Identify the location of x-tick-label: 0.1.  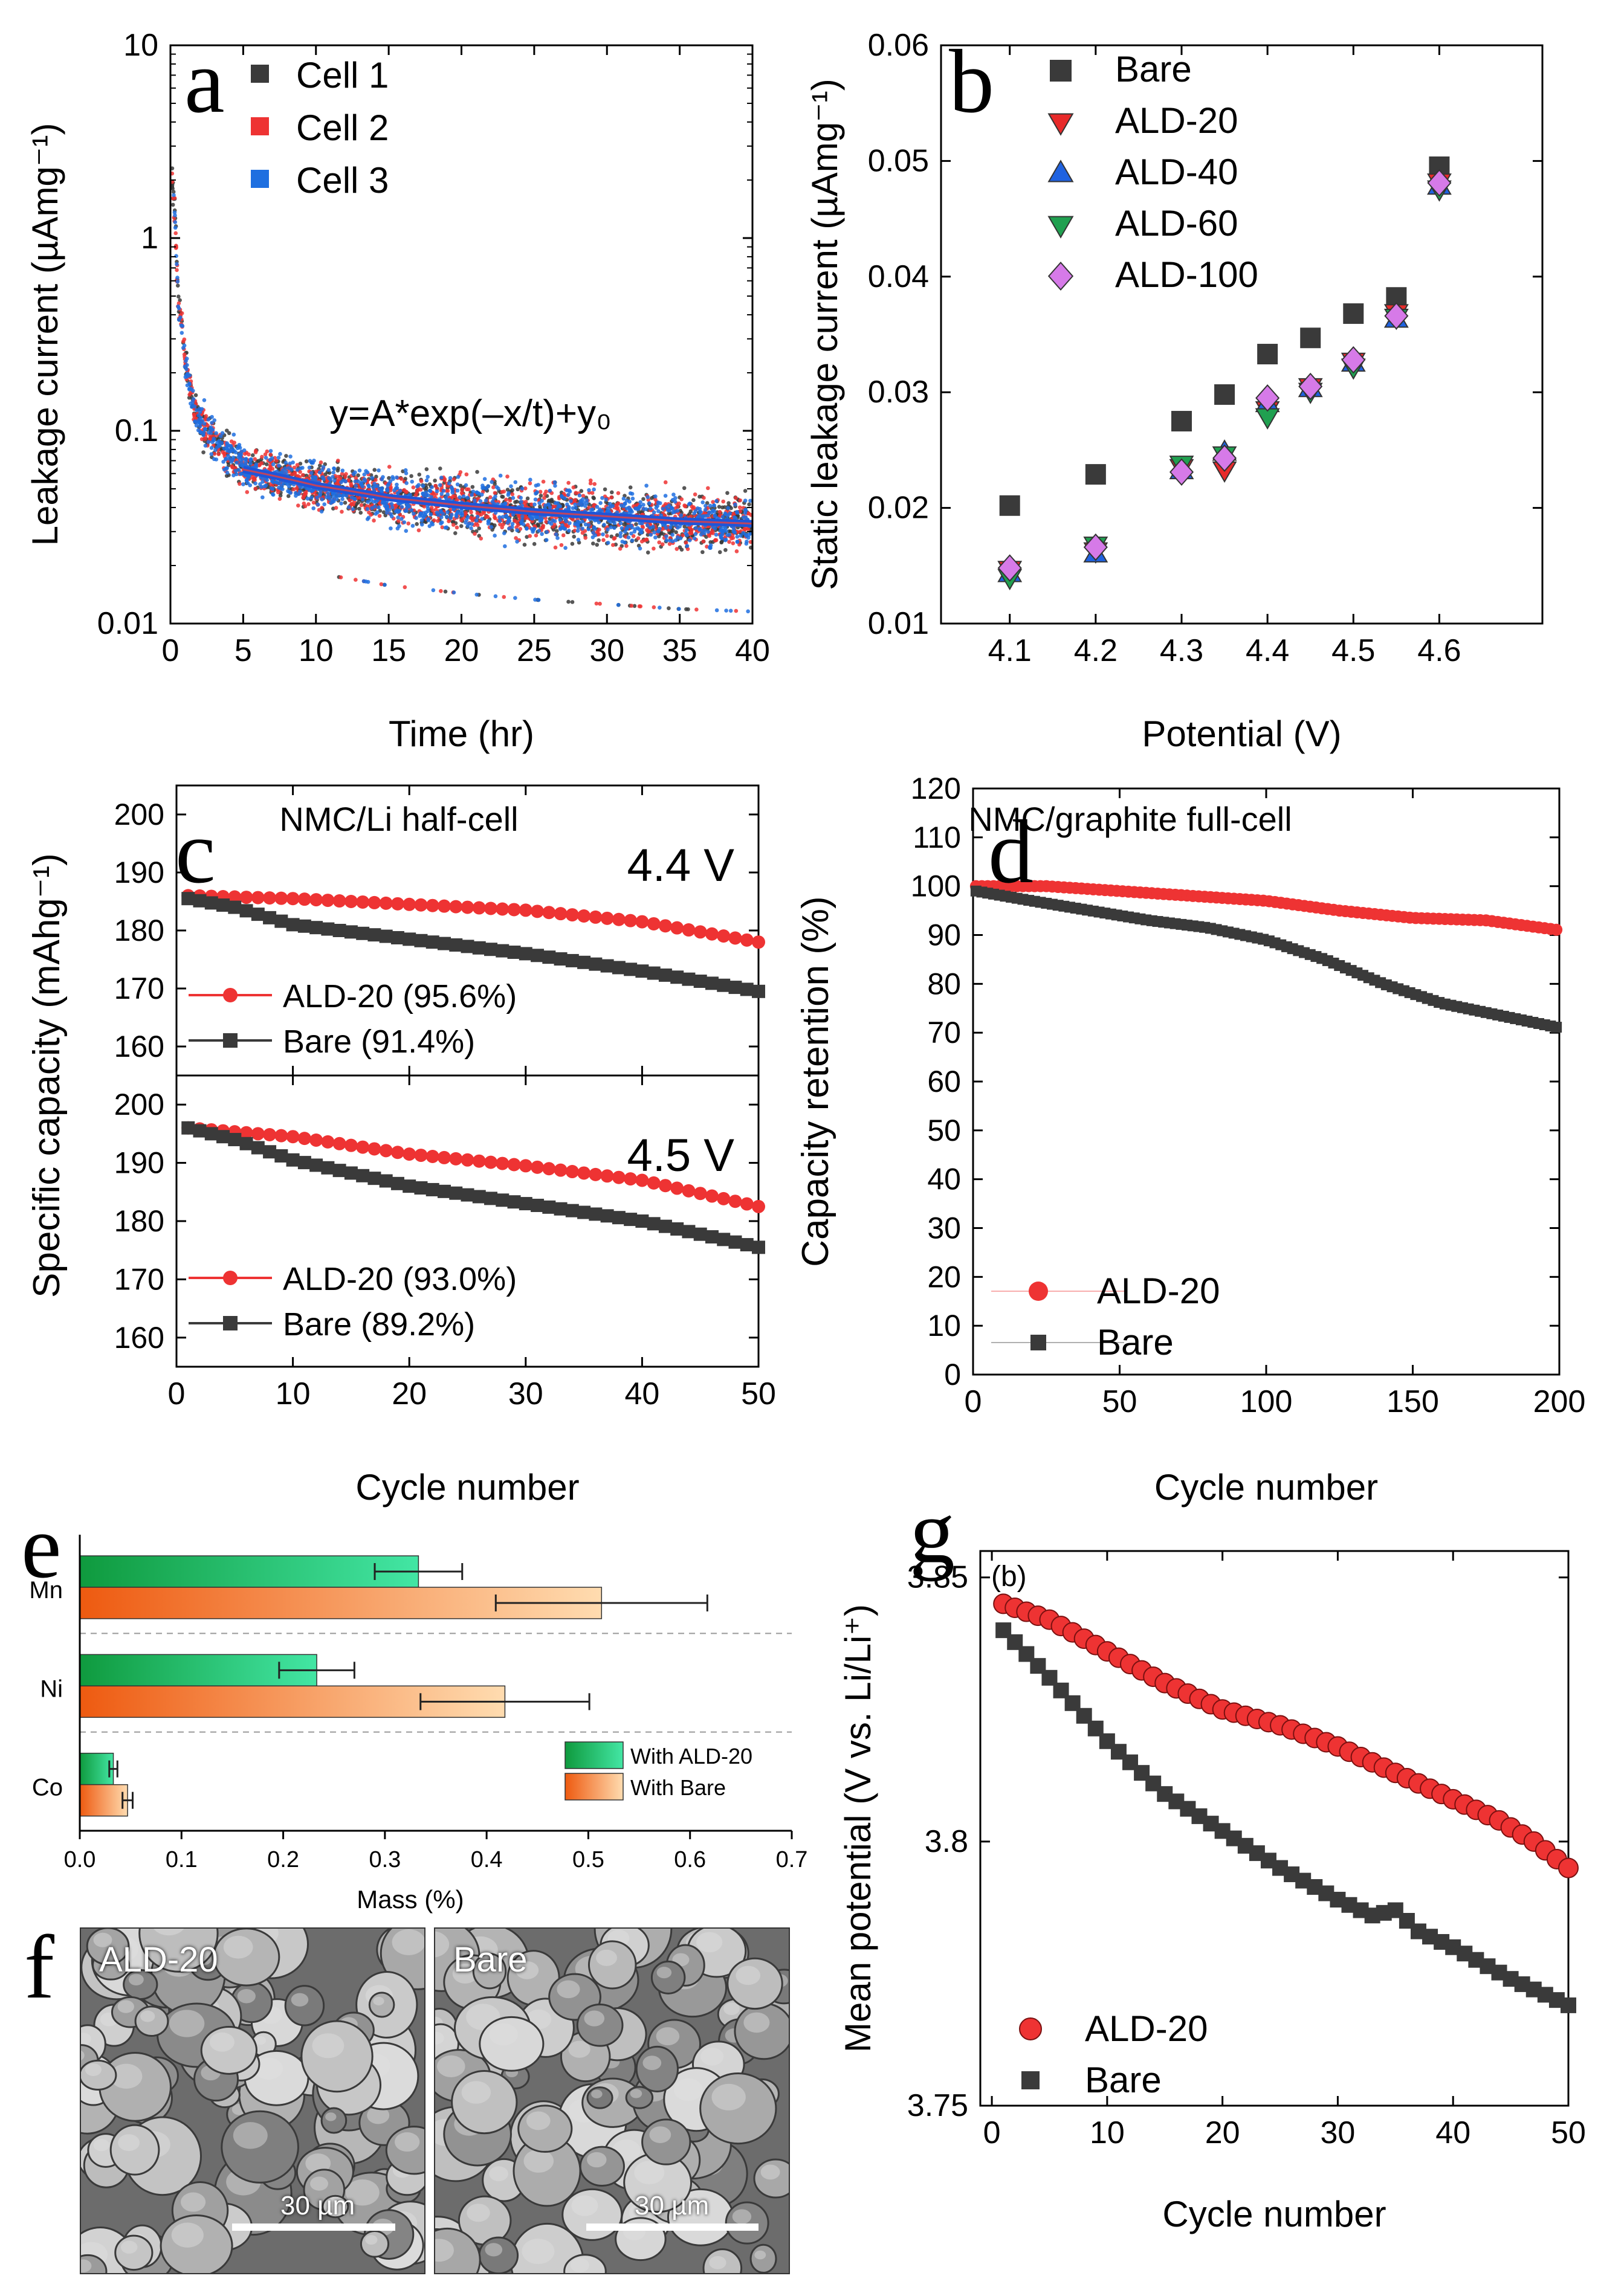
(182, 1859).